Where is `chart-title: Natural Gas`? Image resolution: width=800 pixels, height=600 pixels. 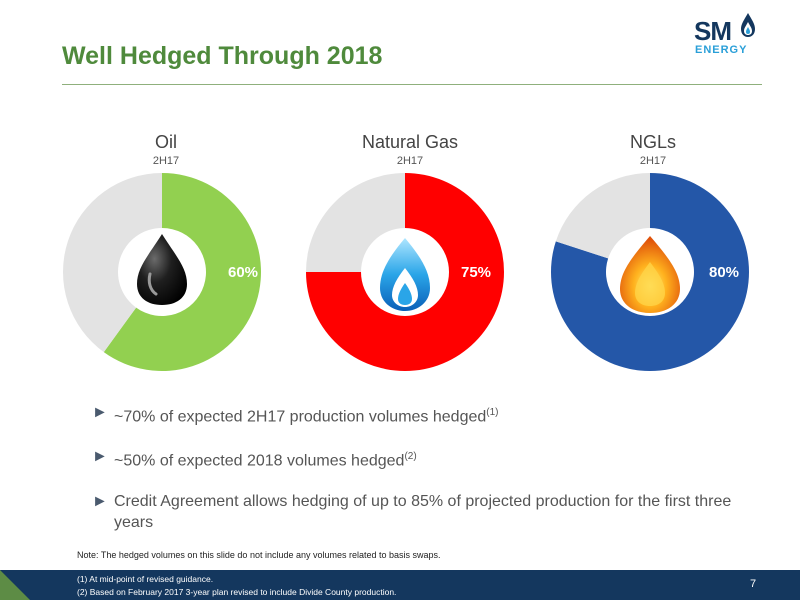
chart-title: Natural Gas is located at coordinates (410, 142).